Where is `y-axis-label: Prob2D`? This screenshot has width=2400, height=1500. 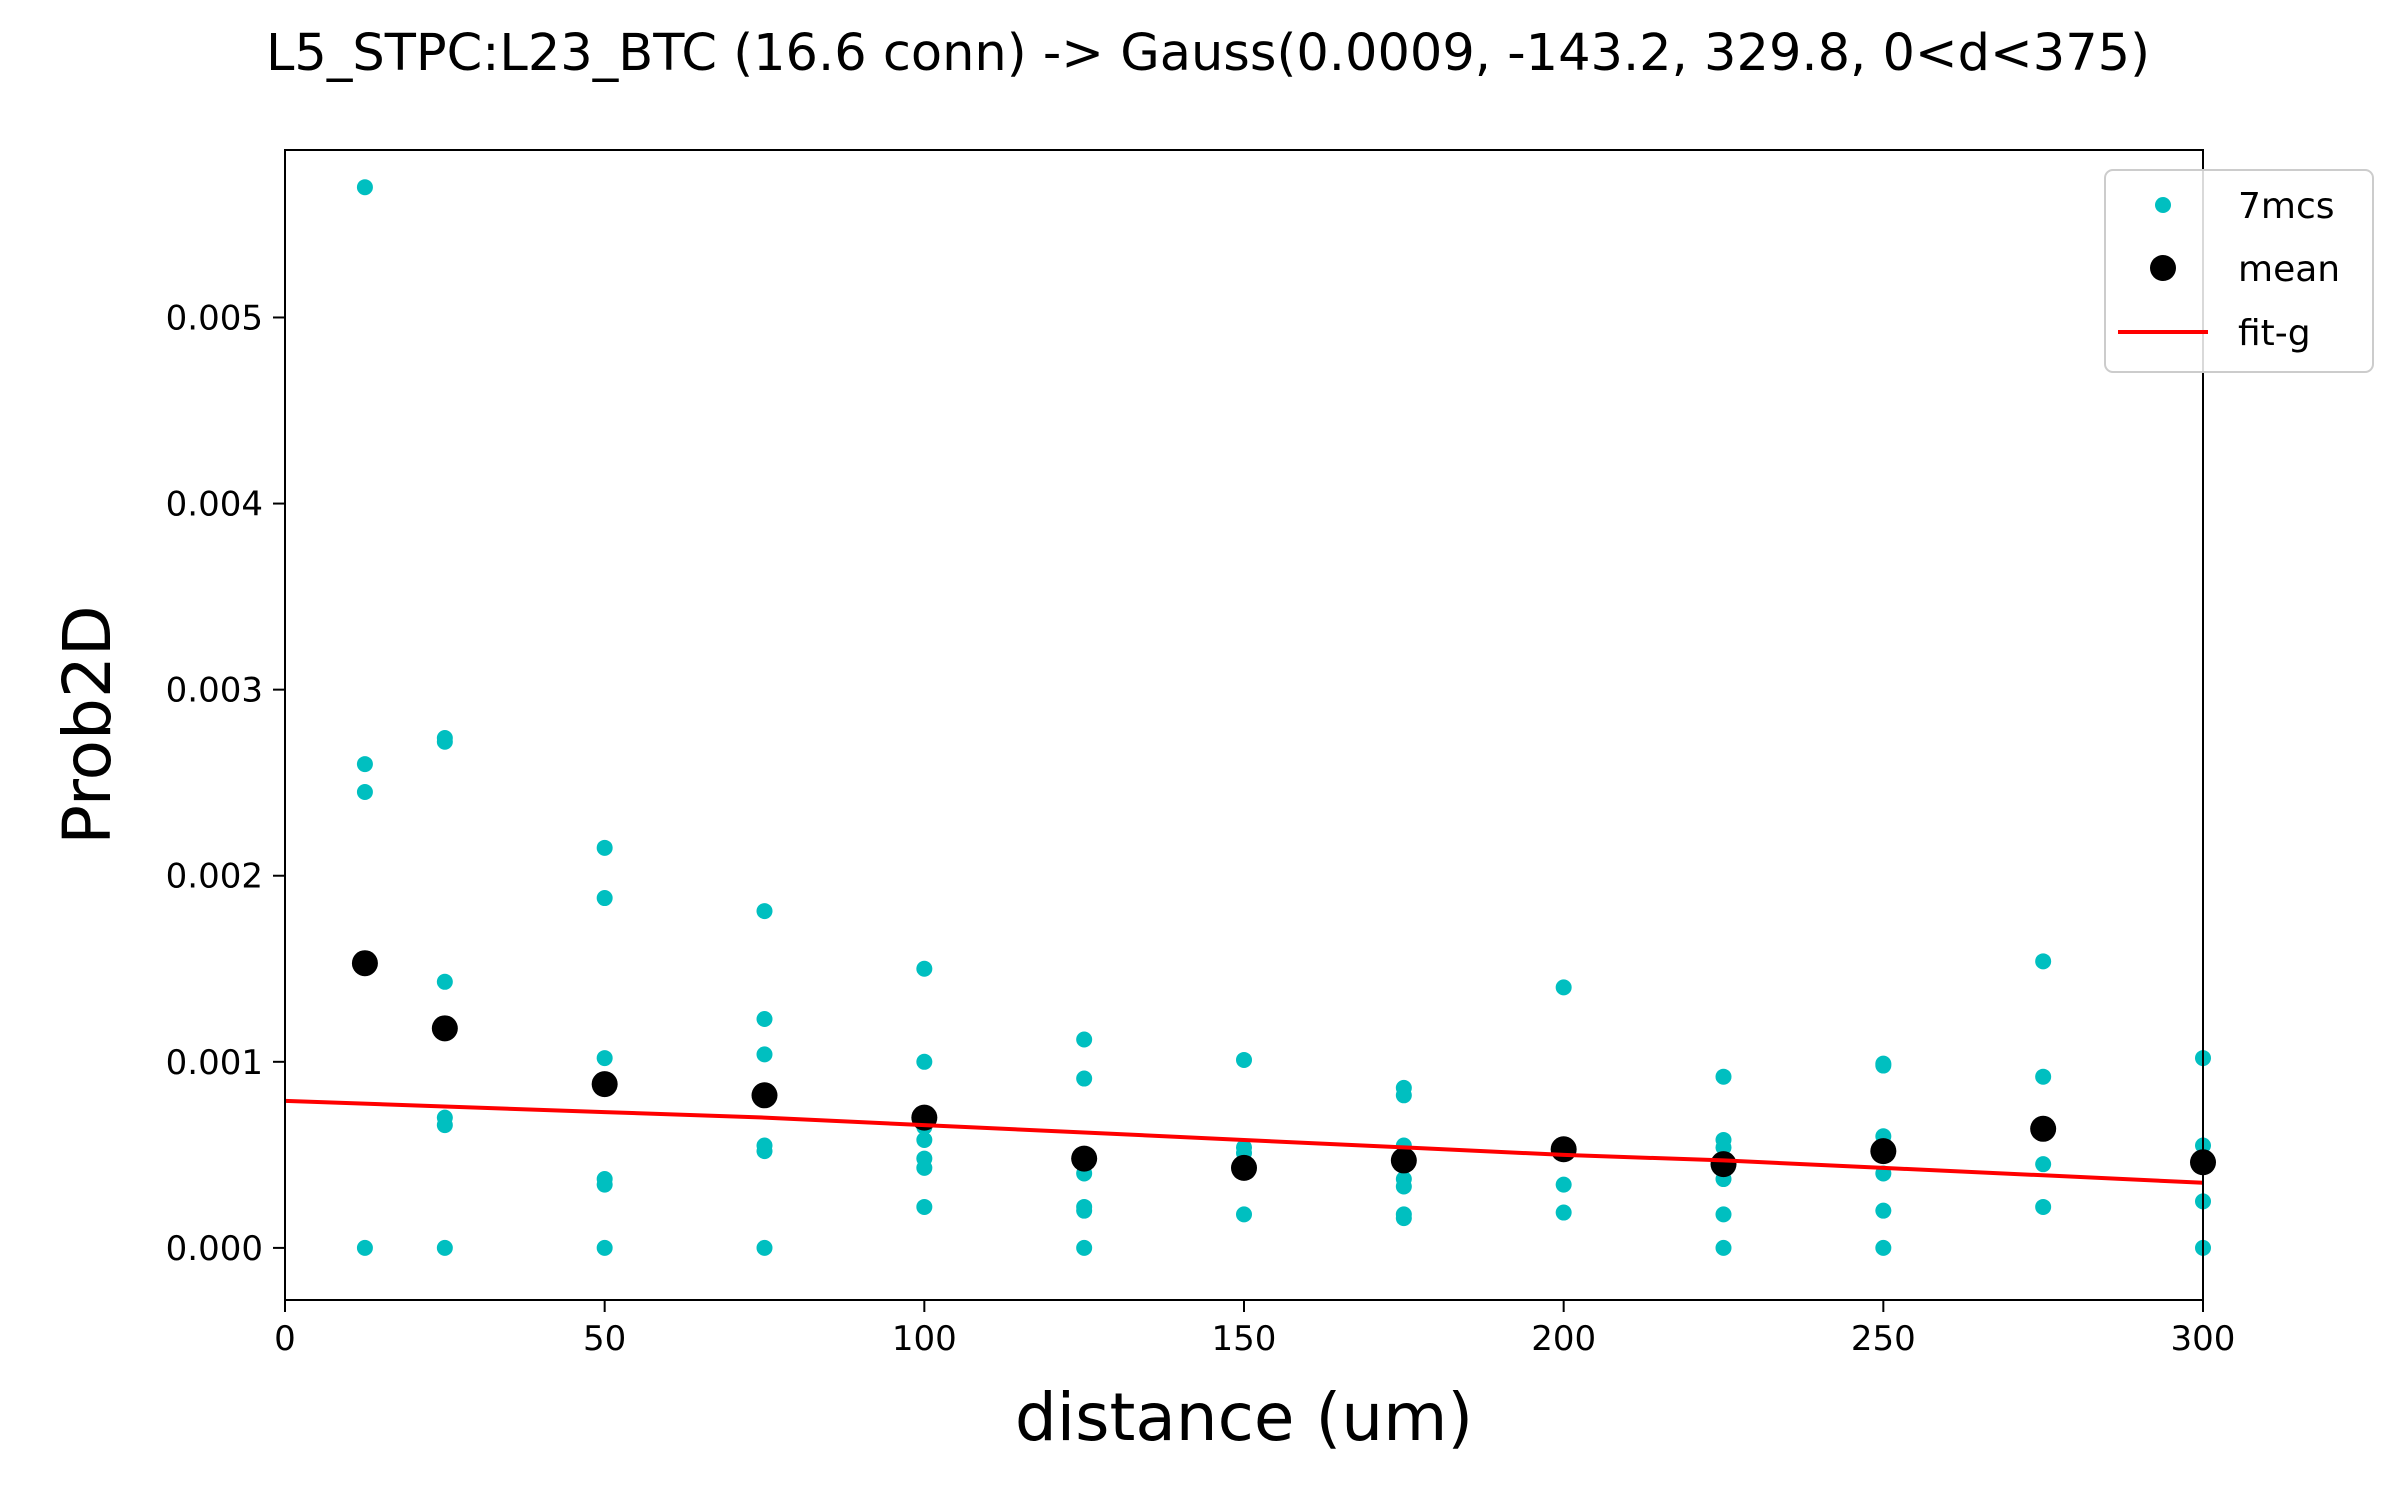
y-axis-label: Prob2D is located at coordinates (87, 724).